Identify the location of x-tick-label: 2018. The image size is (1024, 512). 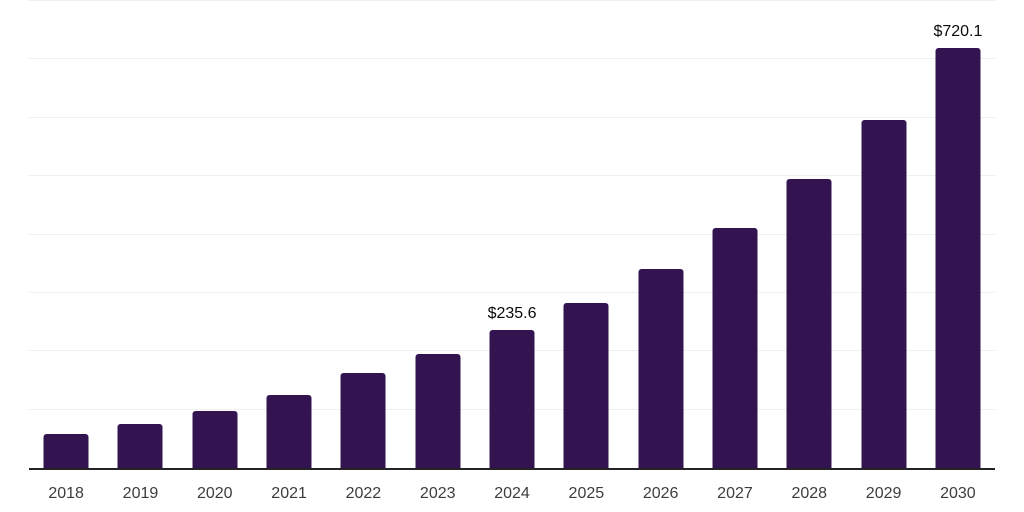
(66, 493).